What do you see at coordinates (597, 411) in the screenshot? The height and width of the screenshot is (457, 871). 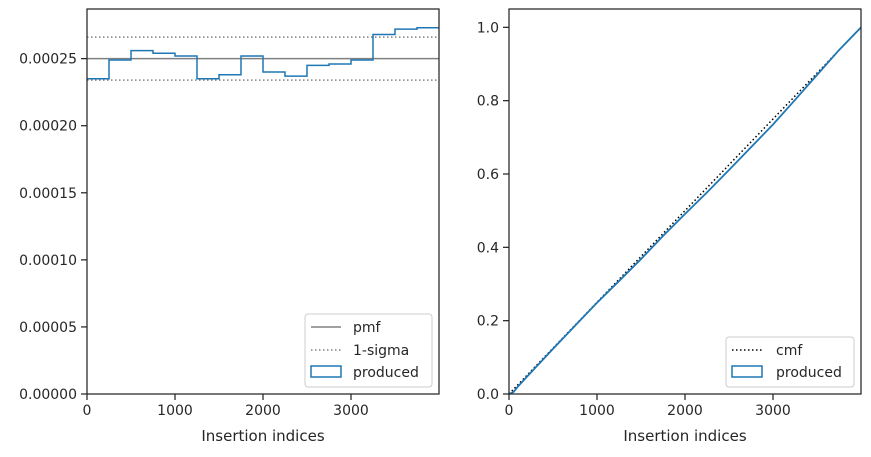 I see `right-xtick-label: 1000` at bounding box center [597, 411].